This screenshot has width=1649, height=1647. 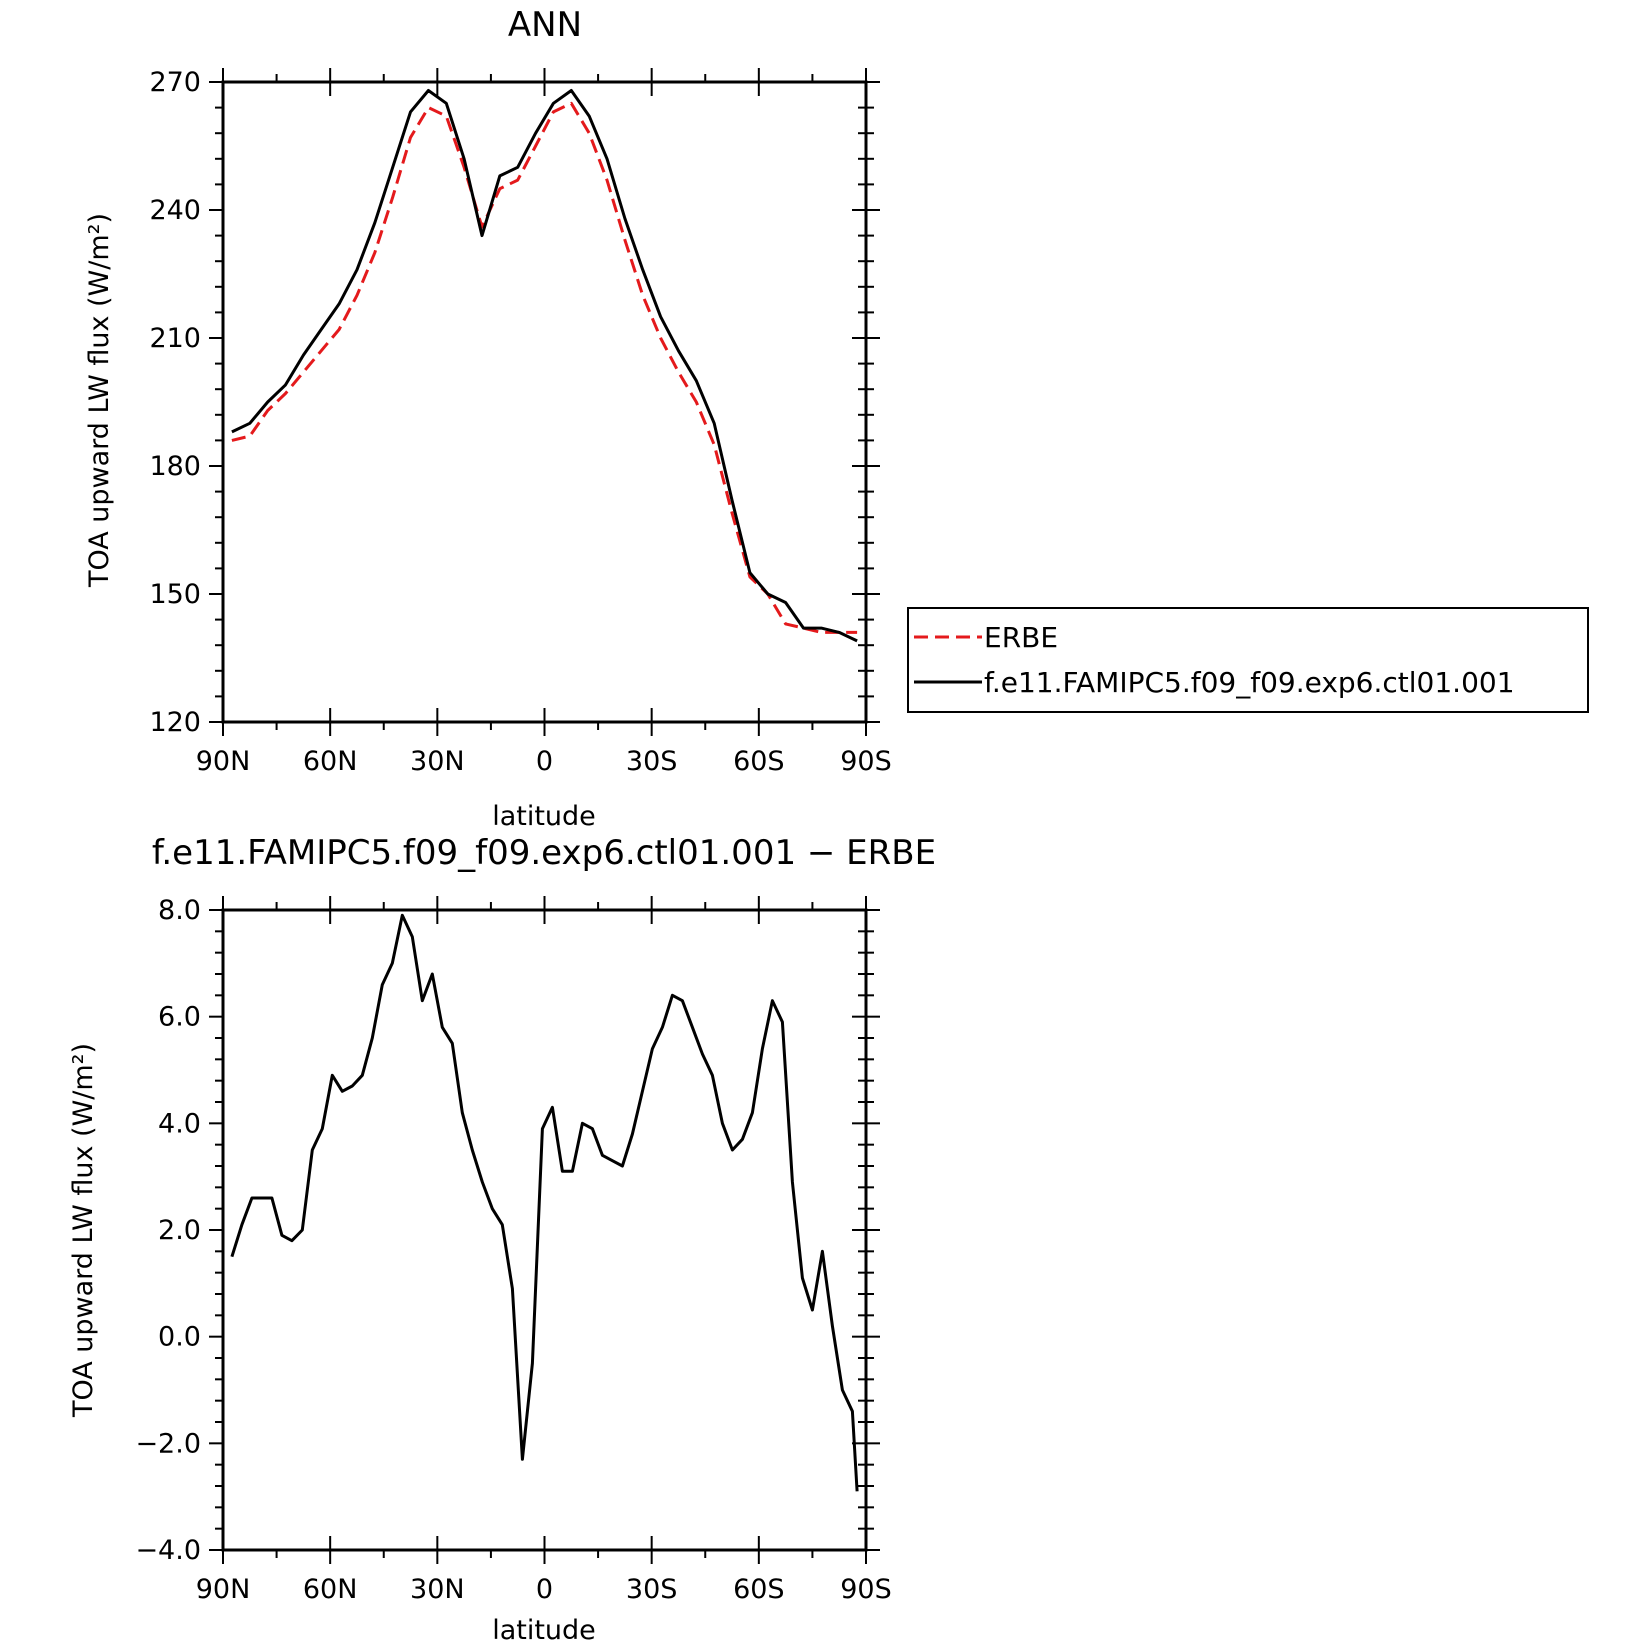 What do you see at coordinates (83, 1230) in the screenshot?
I see `lower-y-axis-label: TOA upward LW flux (W/m²)` at bounding box center [83, 1230].